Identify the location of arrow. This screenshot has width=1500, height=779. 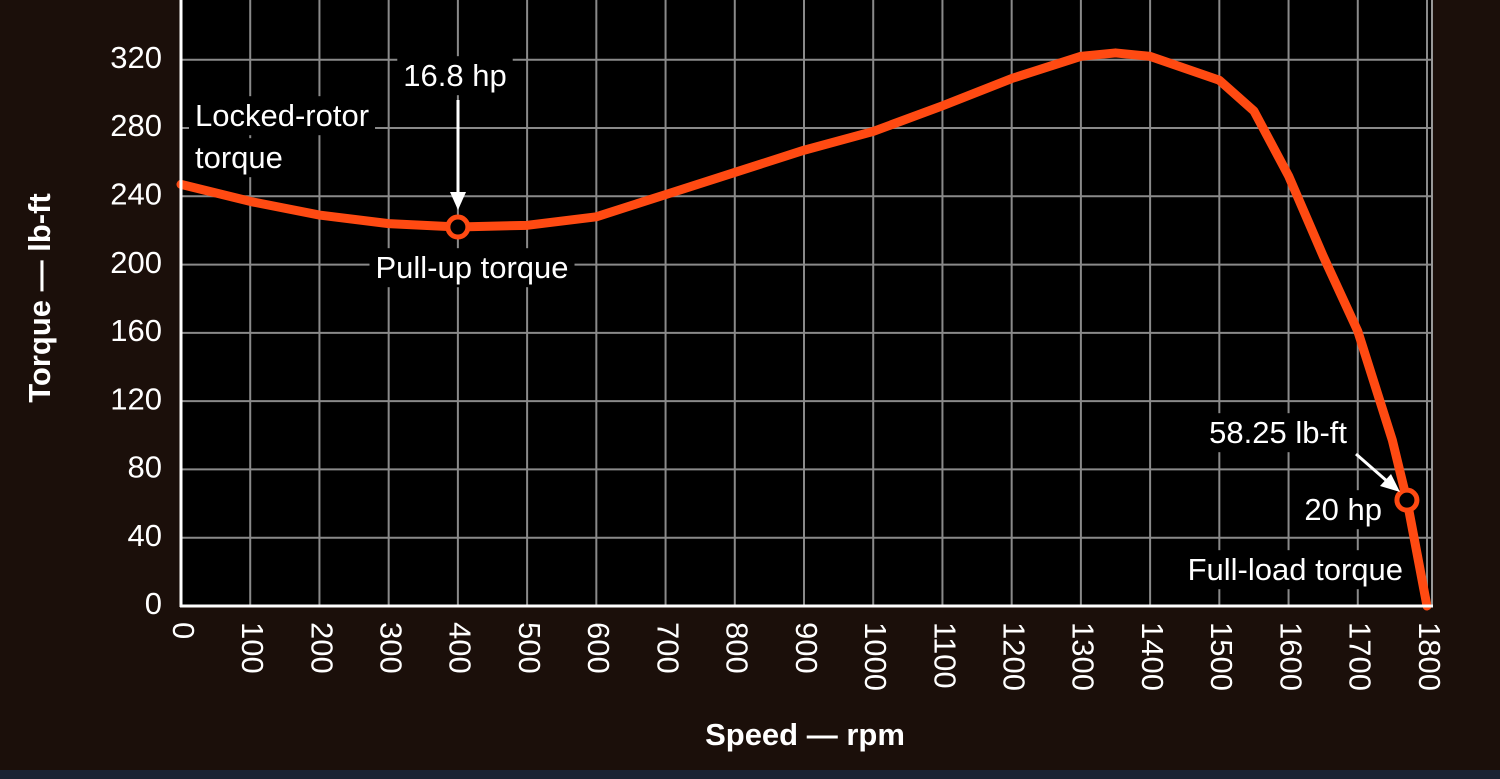
(1372, 468).